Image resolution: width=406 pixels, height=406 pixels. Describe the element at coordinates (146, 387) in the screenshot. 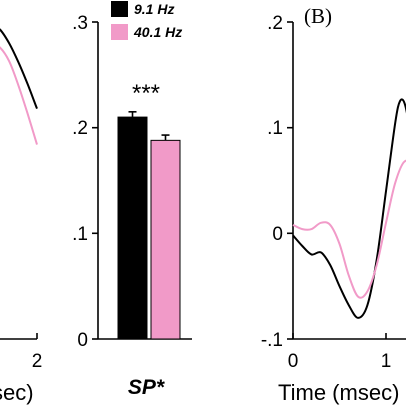

I see `mid-x-axis-title: SP*` at that location.